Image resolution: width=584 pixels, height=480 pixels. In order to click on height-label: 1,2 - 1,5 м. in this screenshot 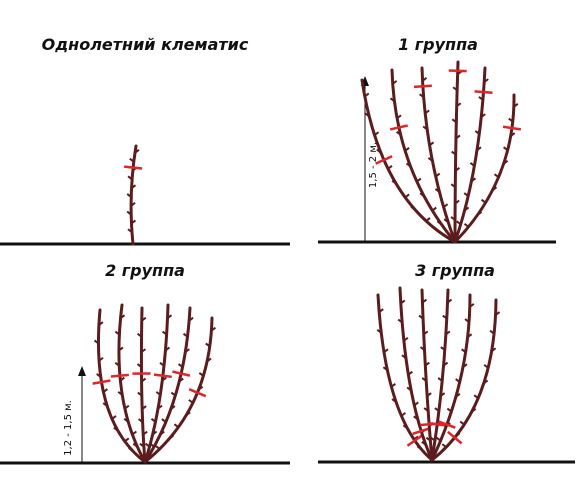, I will do `click(68, 428)`.